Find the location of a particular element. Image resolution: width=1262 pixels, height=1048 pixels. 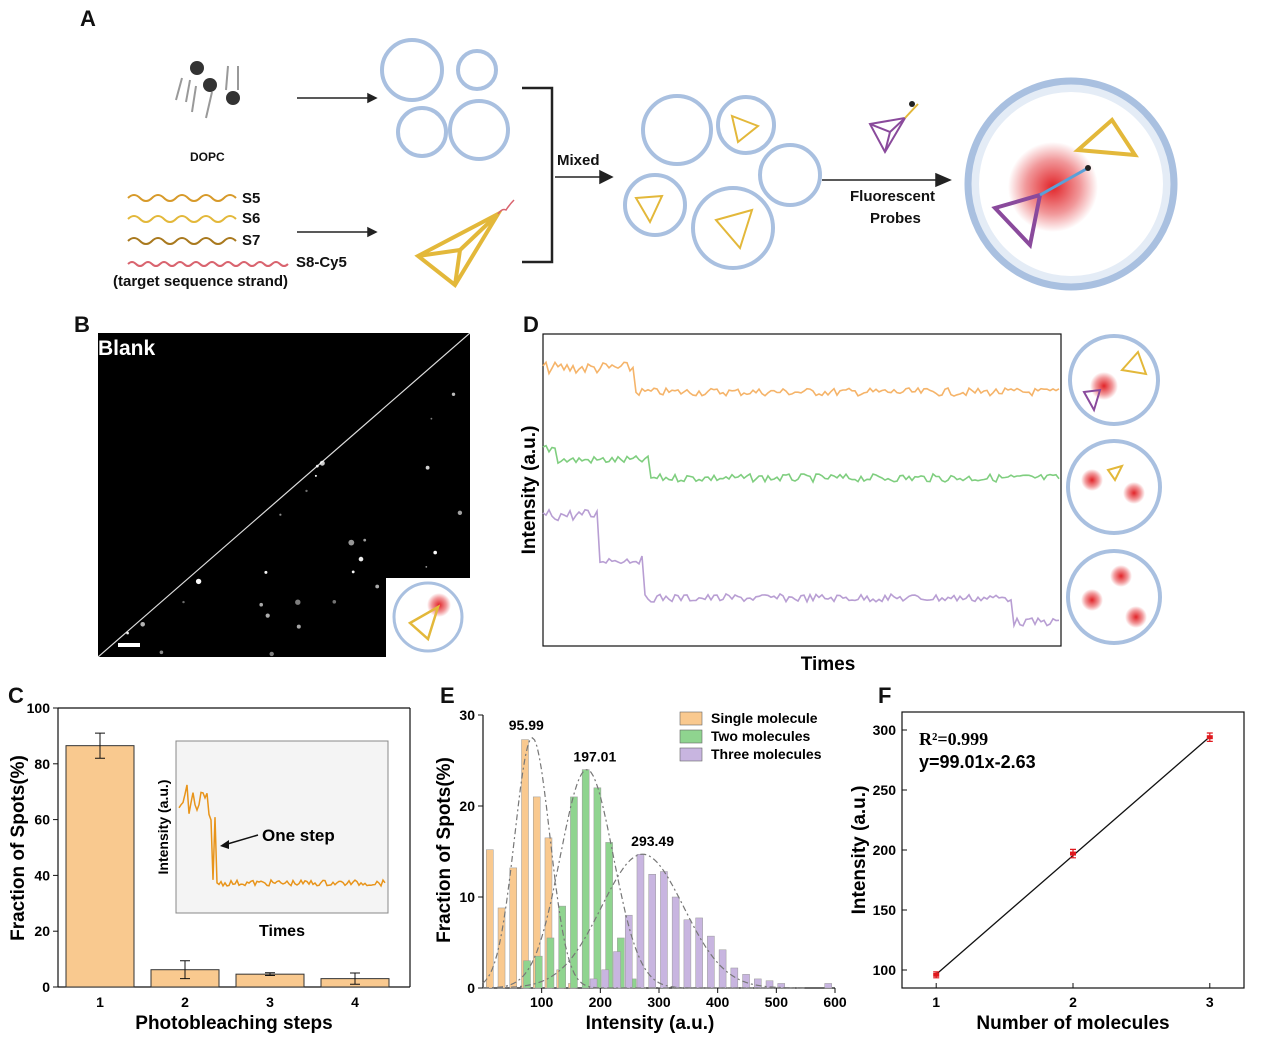

probe-label-1: Fluorescent is located at coordinates (893, 196).